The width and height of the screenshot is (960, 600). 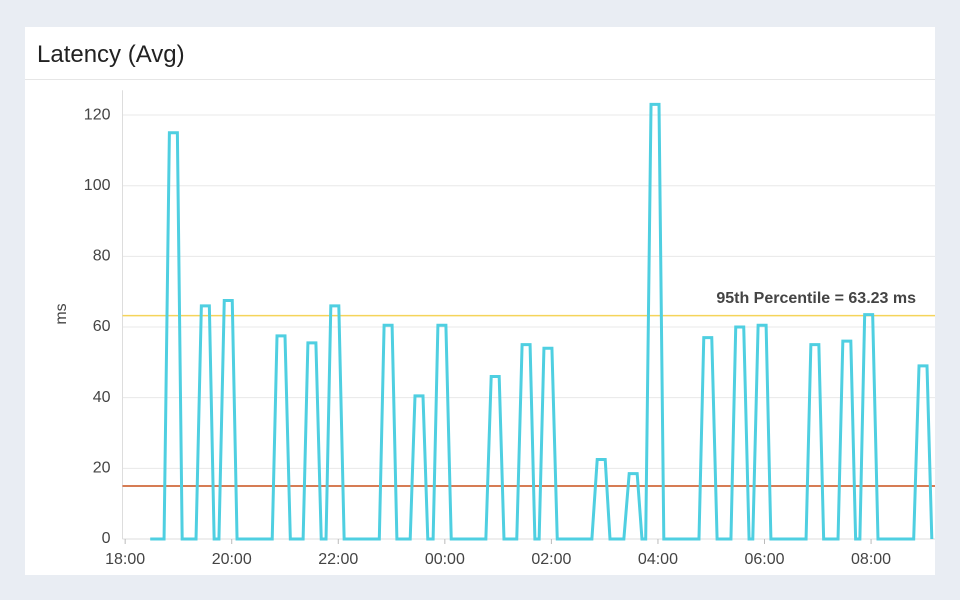 I want to click on x-tick-label: 18:00, so click(x=125, y=559).